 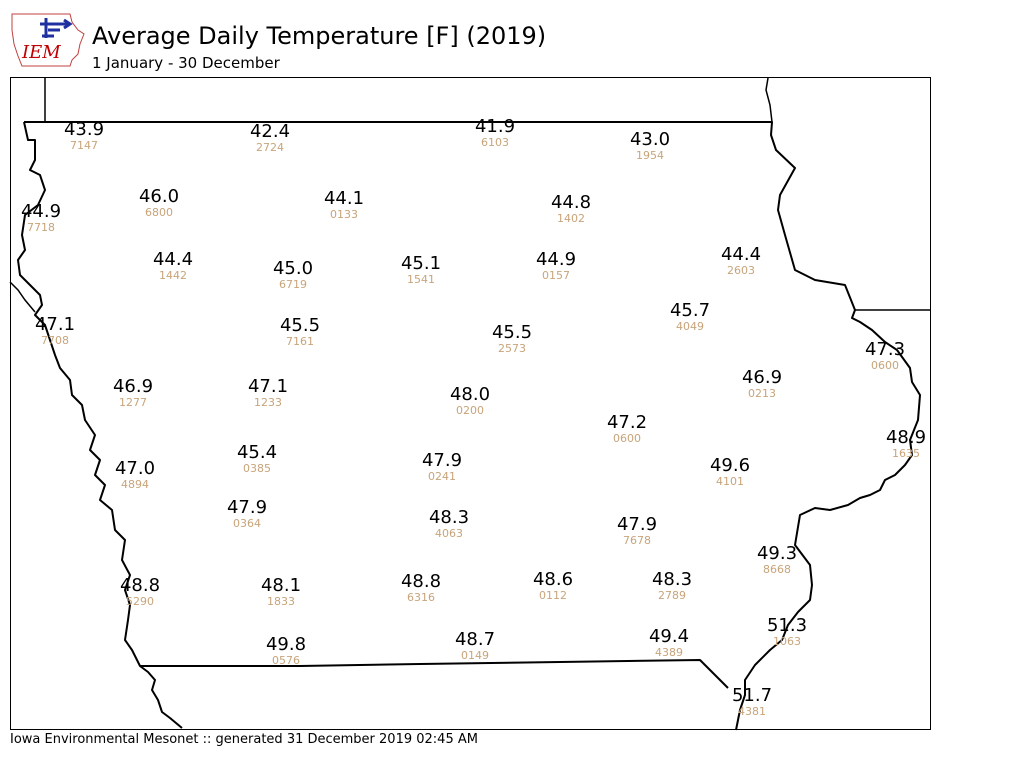 I want to click on weather-vane-icon, so click(x=56, y=28).